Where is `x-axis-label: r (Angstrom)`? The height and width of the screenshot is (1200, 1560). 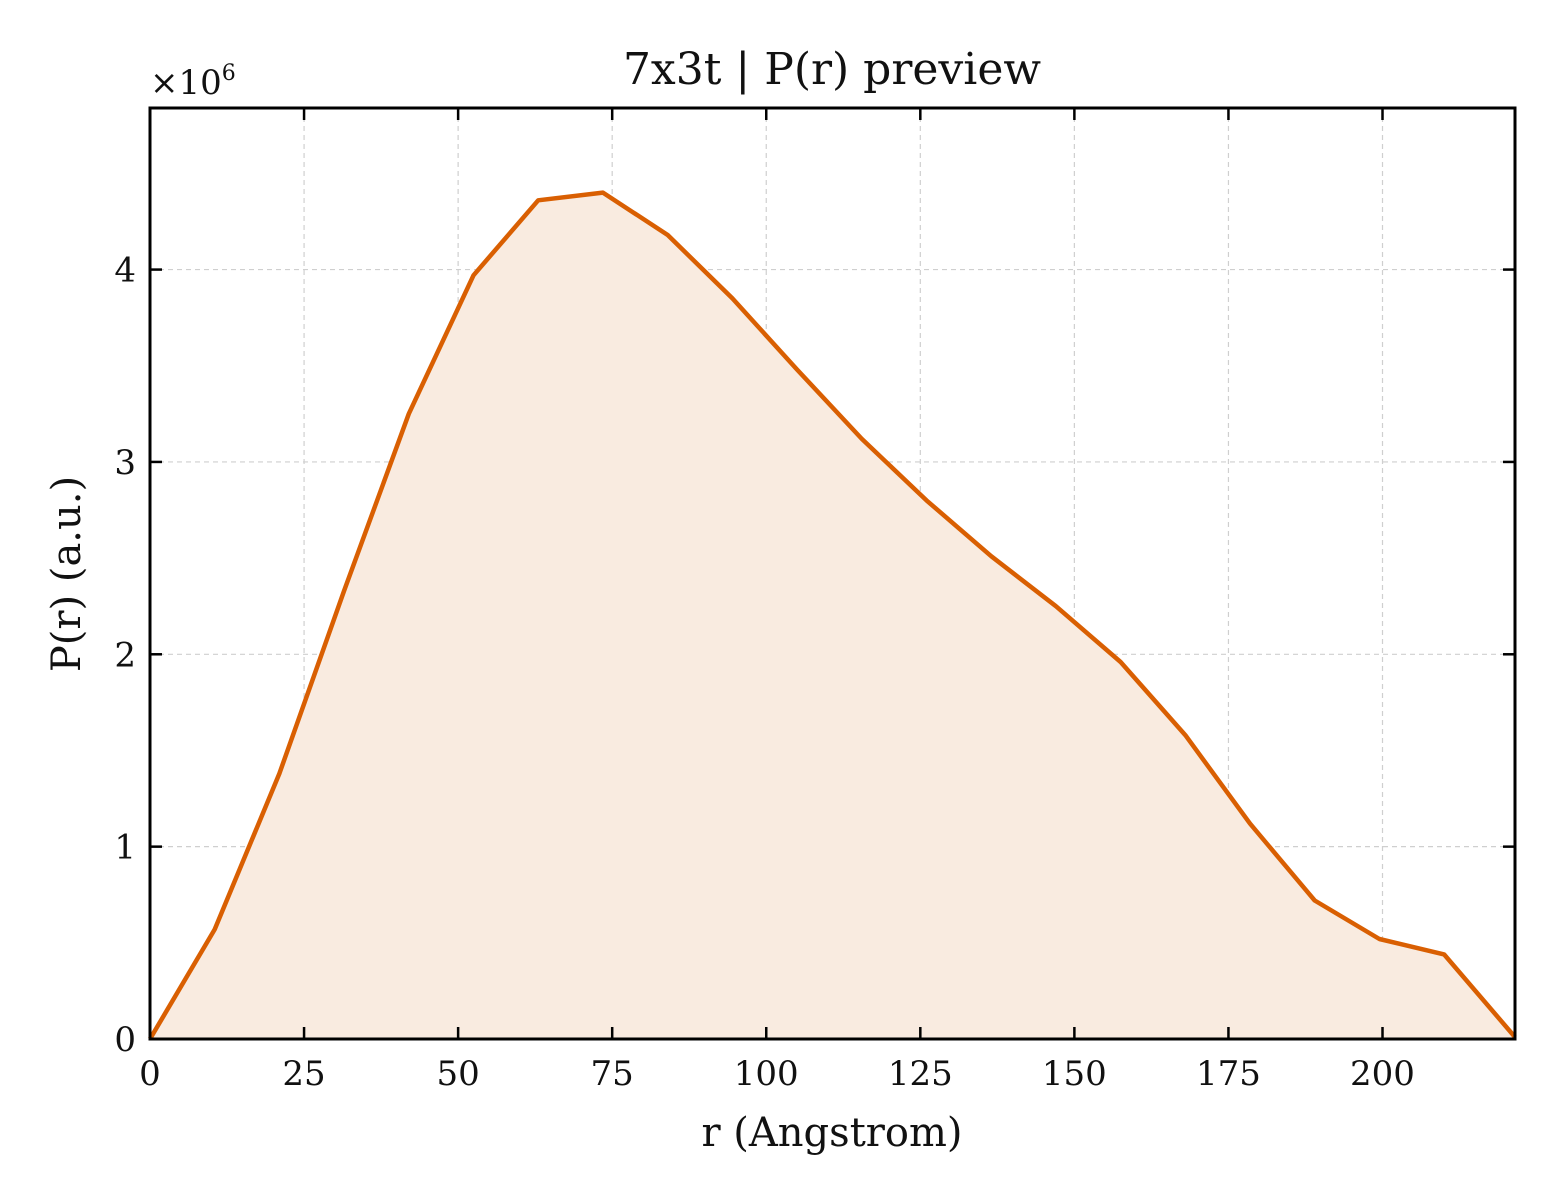
x-axis-label: r (Angstrom) is located at coordinates (831, 1133).